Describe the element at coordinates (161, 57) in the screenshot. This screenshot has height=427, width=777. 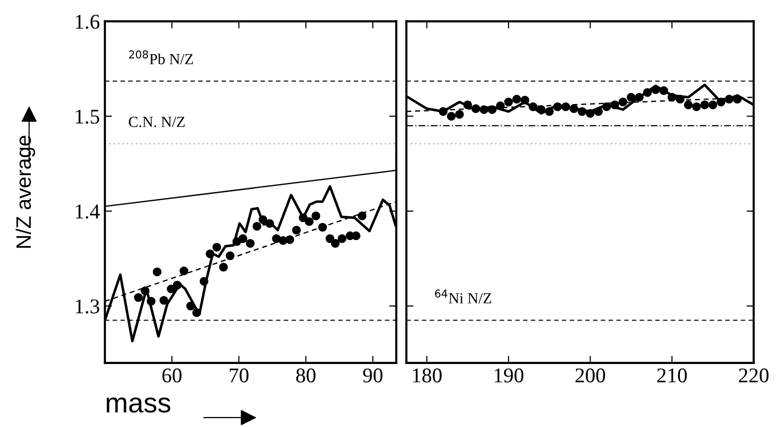
I see `ref-line-label: $^{208}$Pb N/Z` at that location.